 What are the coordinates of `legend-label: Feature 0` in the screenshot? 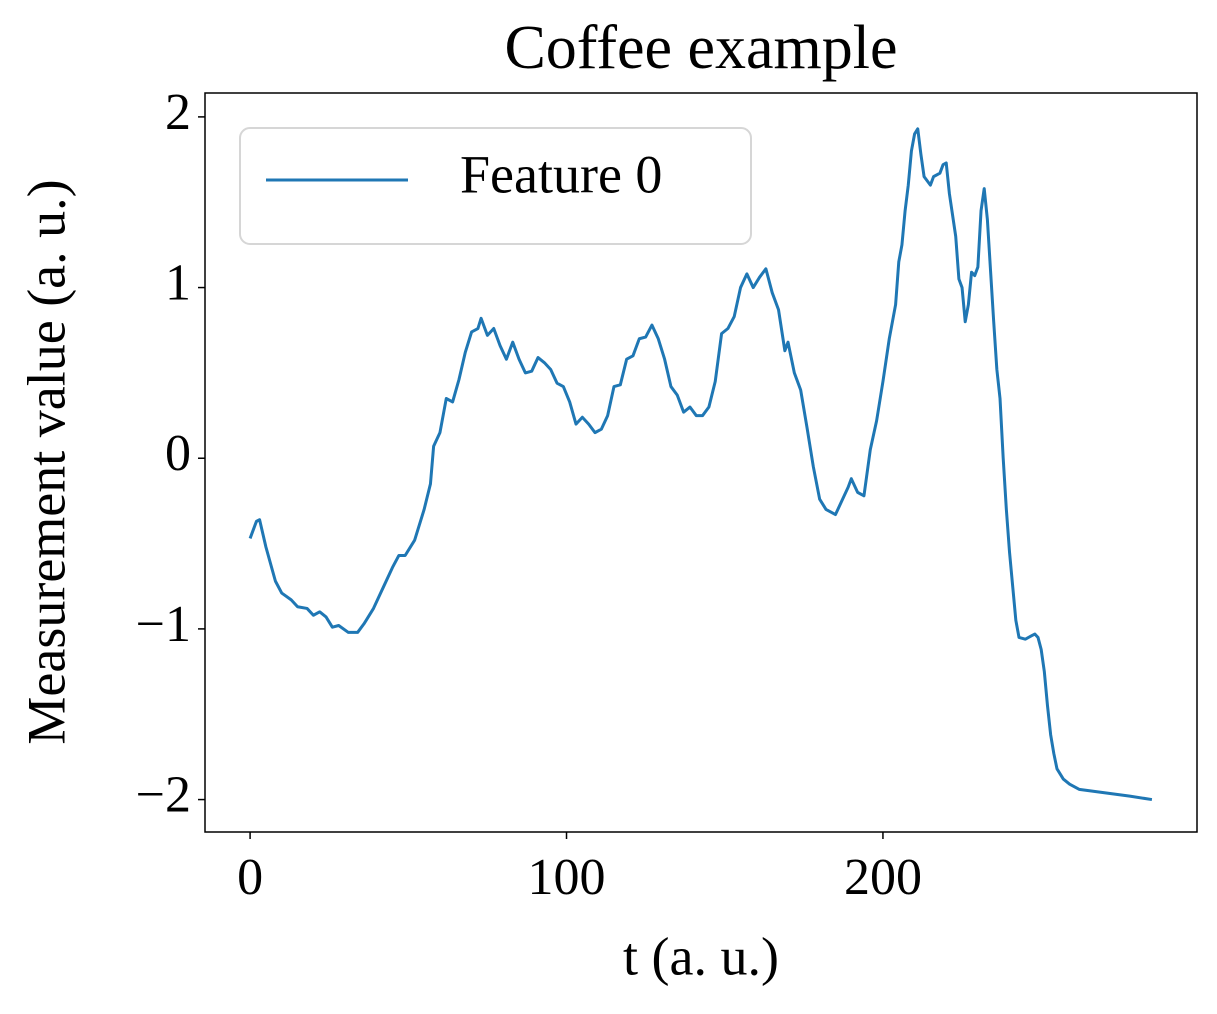 It's located at (561, 174).